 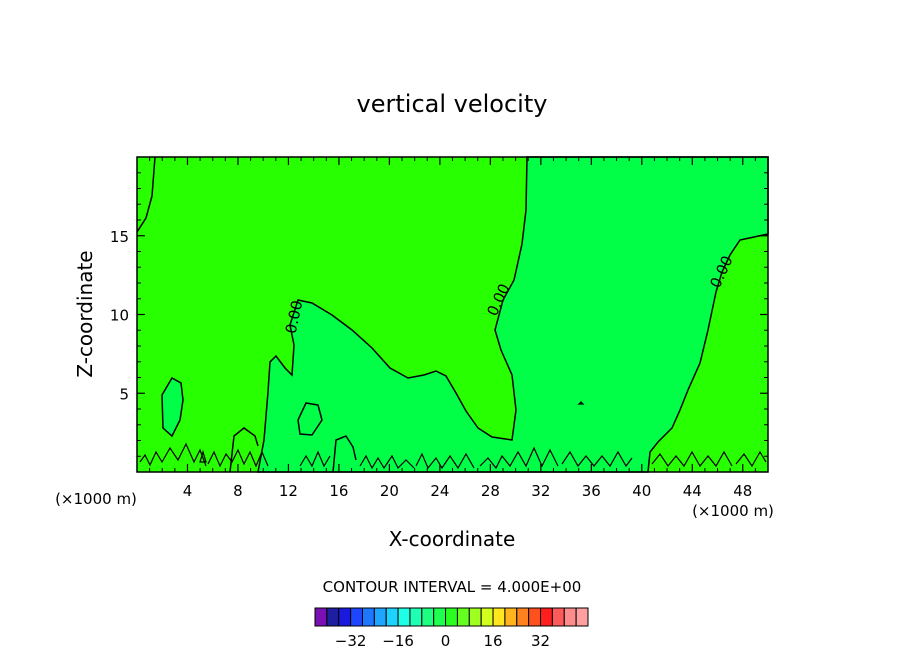 I want to click on x-tick-label-6: 28, so click(x=490, y=491).